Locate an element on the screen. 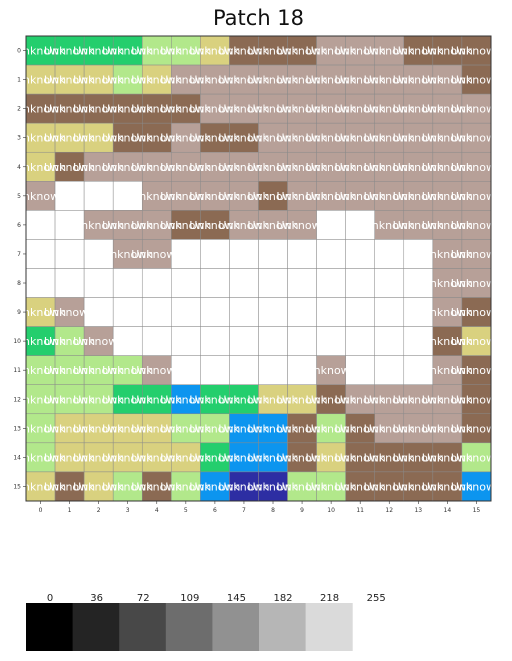 The image size is (512, 661). colorbar-swatch is located at coordinates (189, 627).